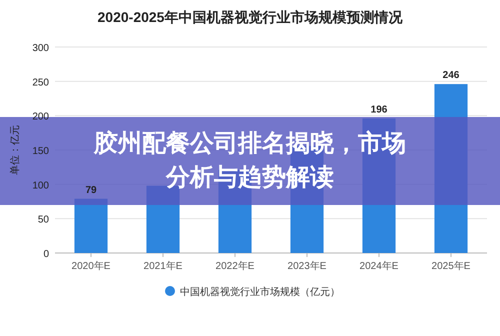  I want to click on y-tick-label: 50, so click(44, 220).